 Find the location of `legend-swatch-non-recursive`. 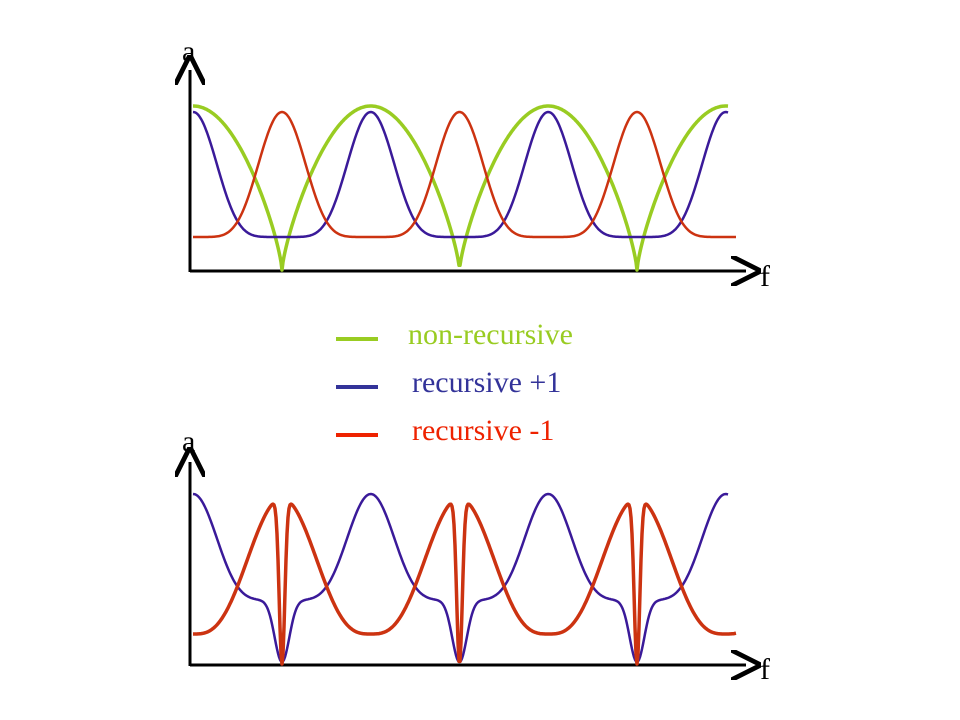

legend-swatch-non-recursive is located at coordinates (357, 339).